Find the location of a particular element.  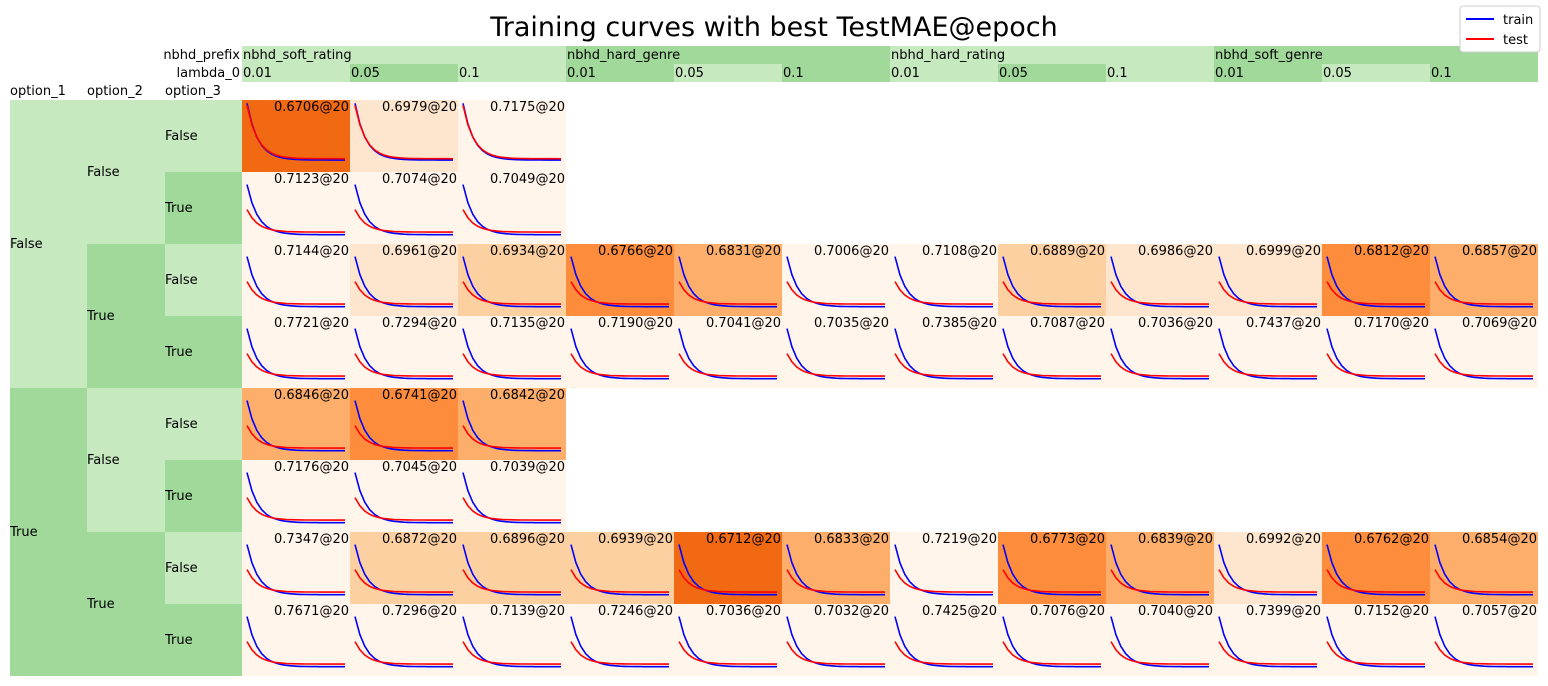

cell-label-5-2: 0.7039@20 is located at coordinates (527, 467).